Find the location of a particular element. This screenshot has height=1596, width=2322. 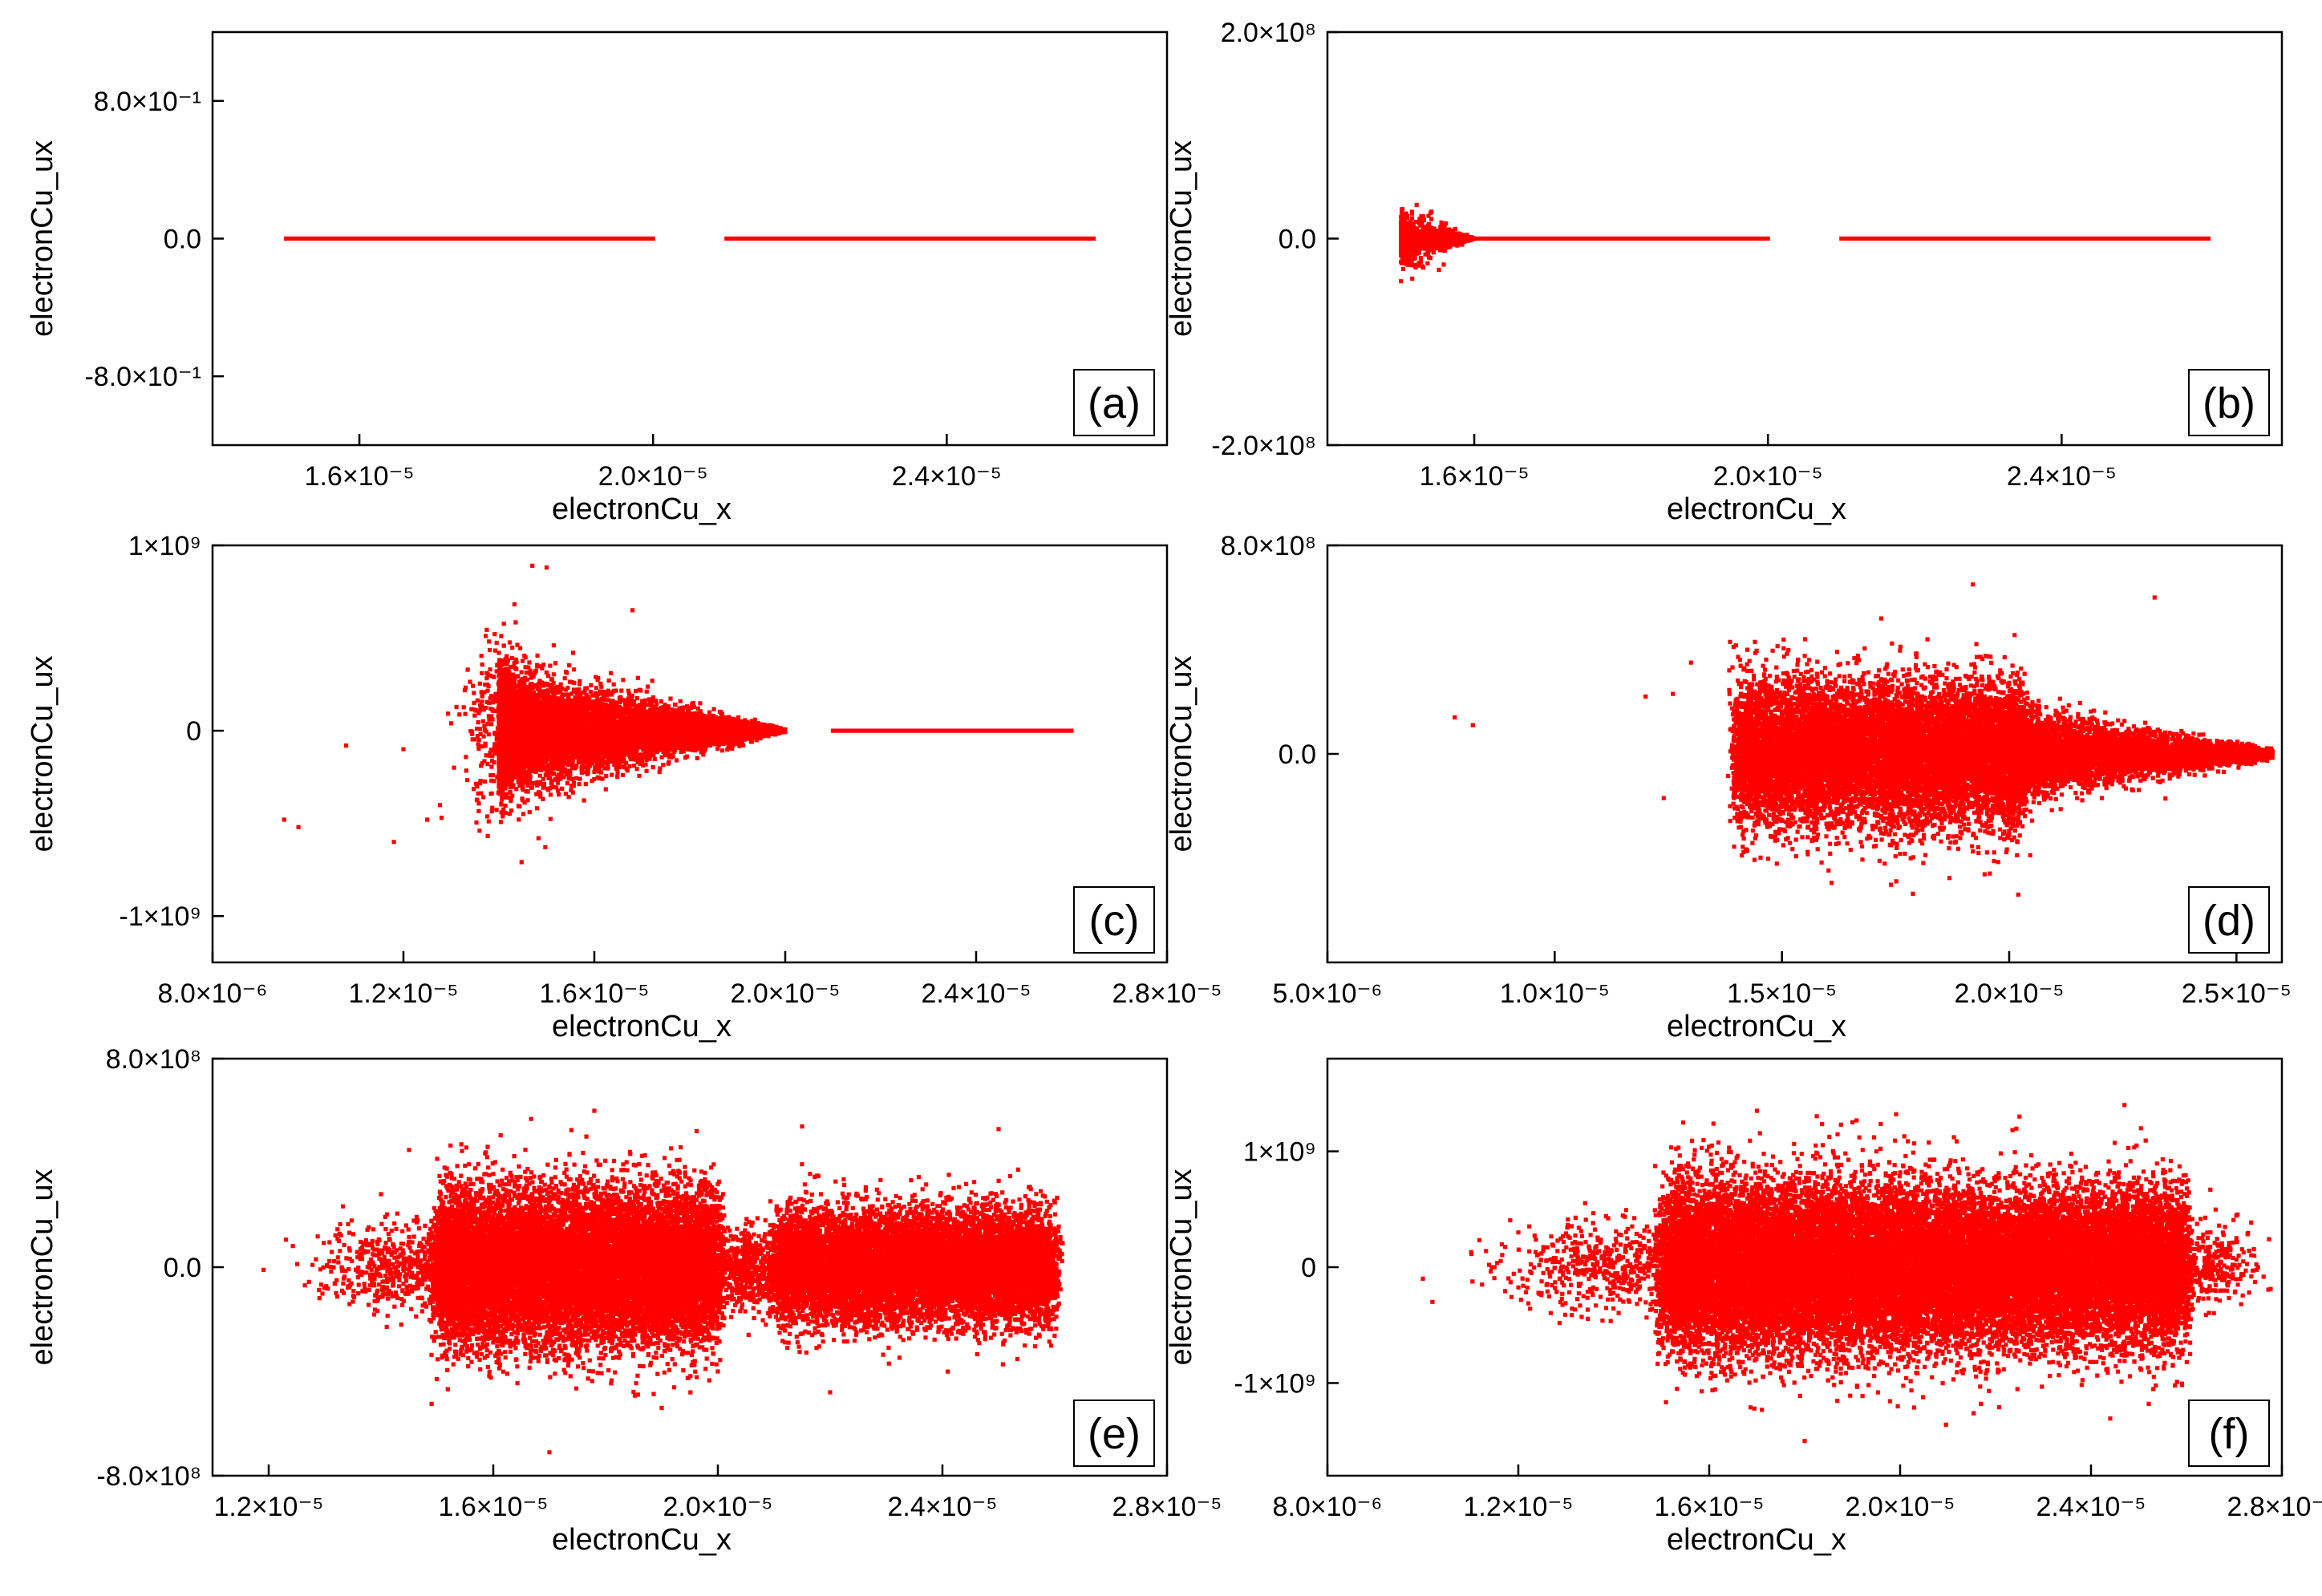

panel-label-box-b is located at coordinates (2229, 403).